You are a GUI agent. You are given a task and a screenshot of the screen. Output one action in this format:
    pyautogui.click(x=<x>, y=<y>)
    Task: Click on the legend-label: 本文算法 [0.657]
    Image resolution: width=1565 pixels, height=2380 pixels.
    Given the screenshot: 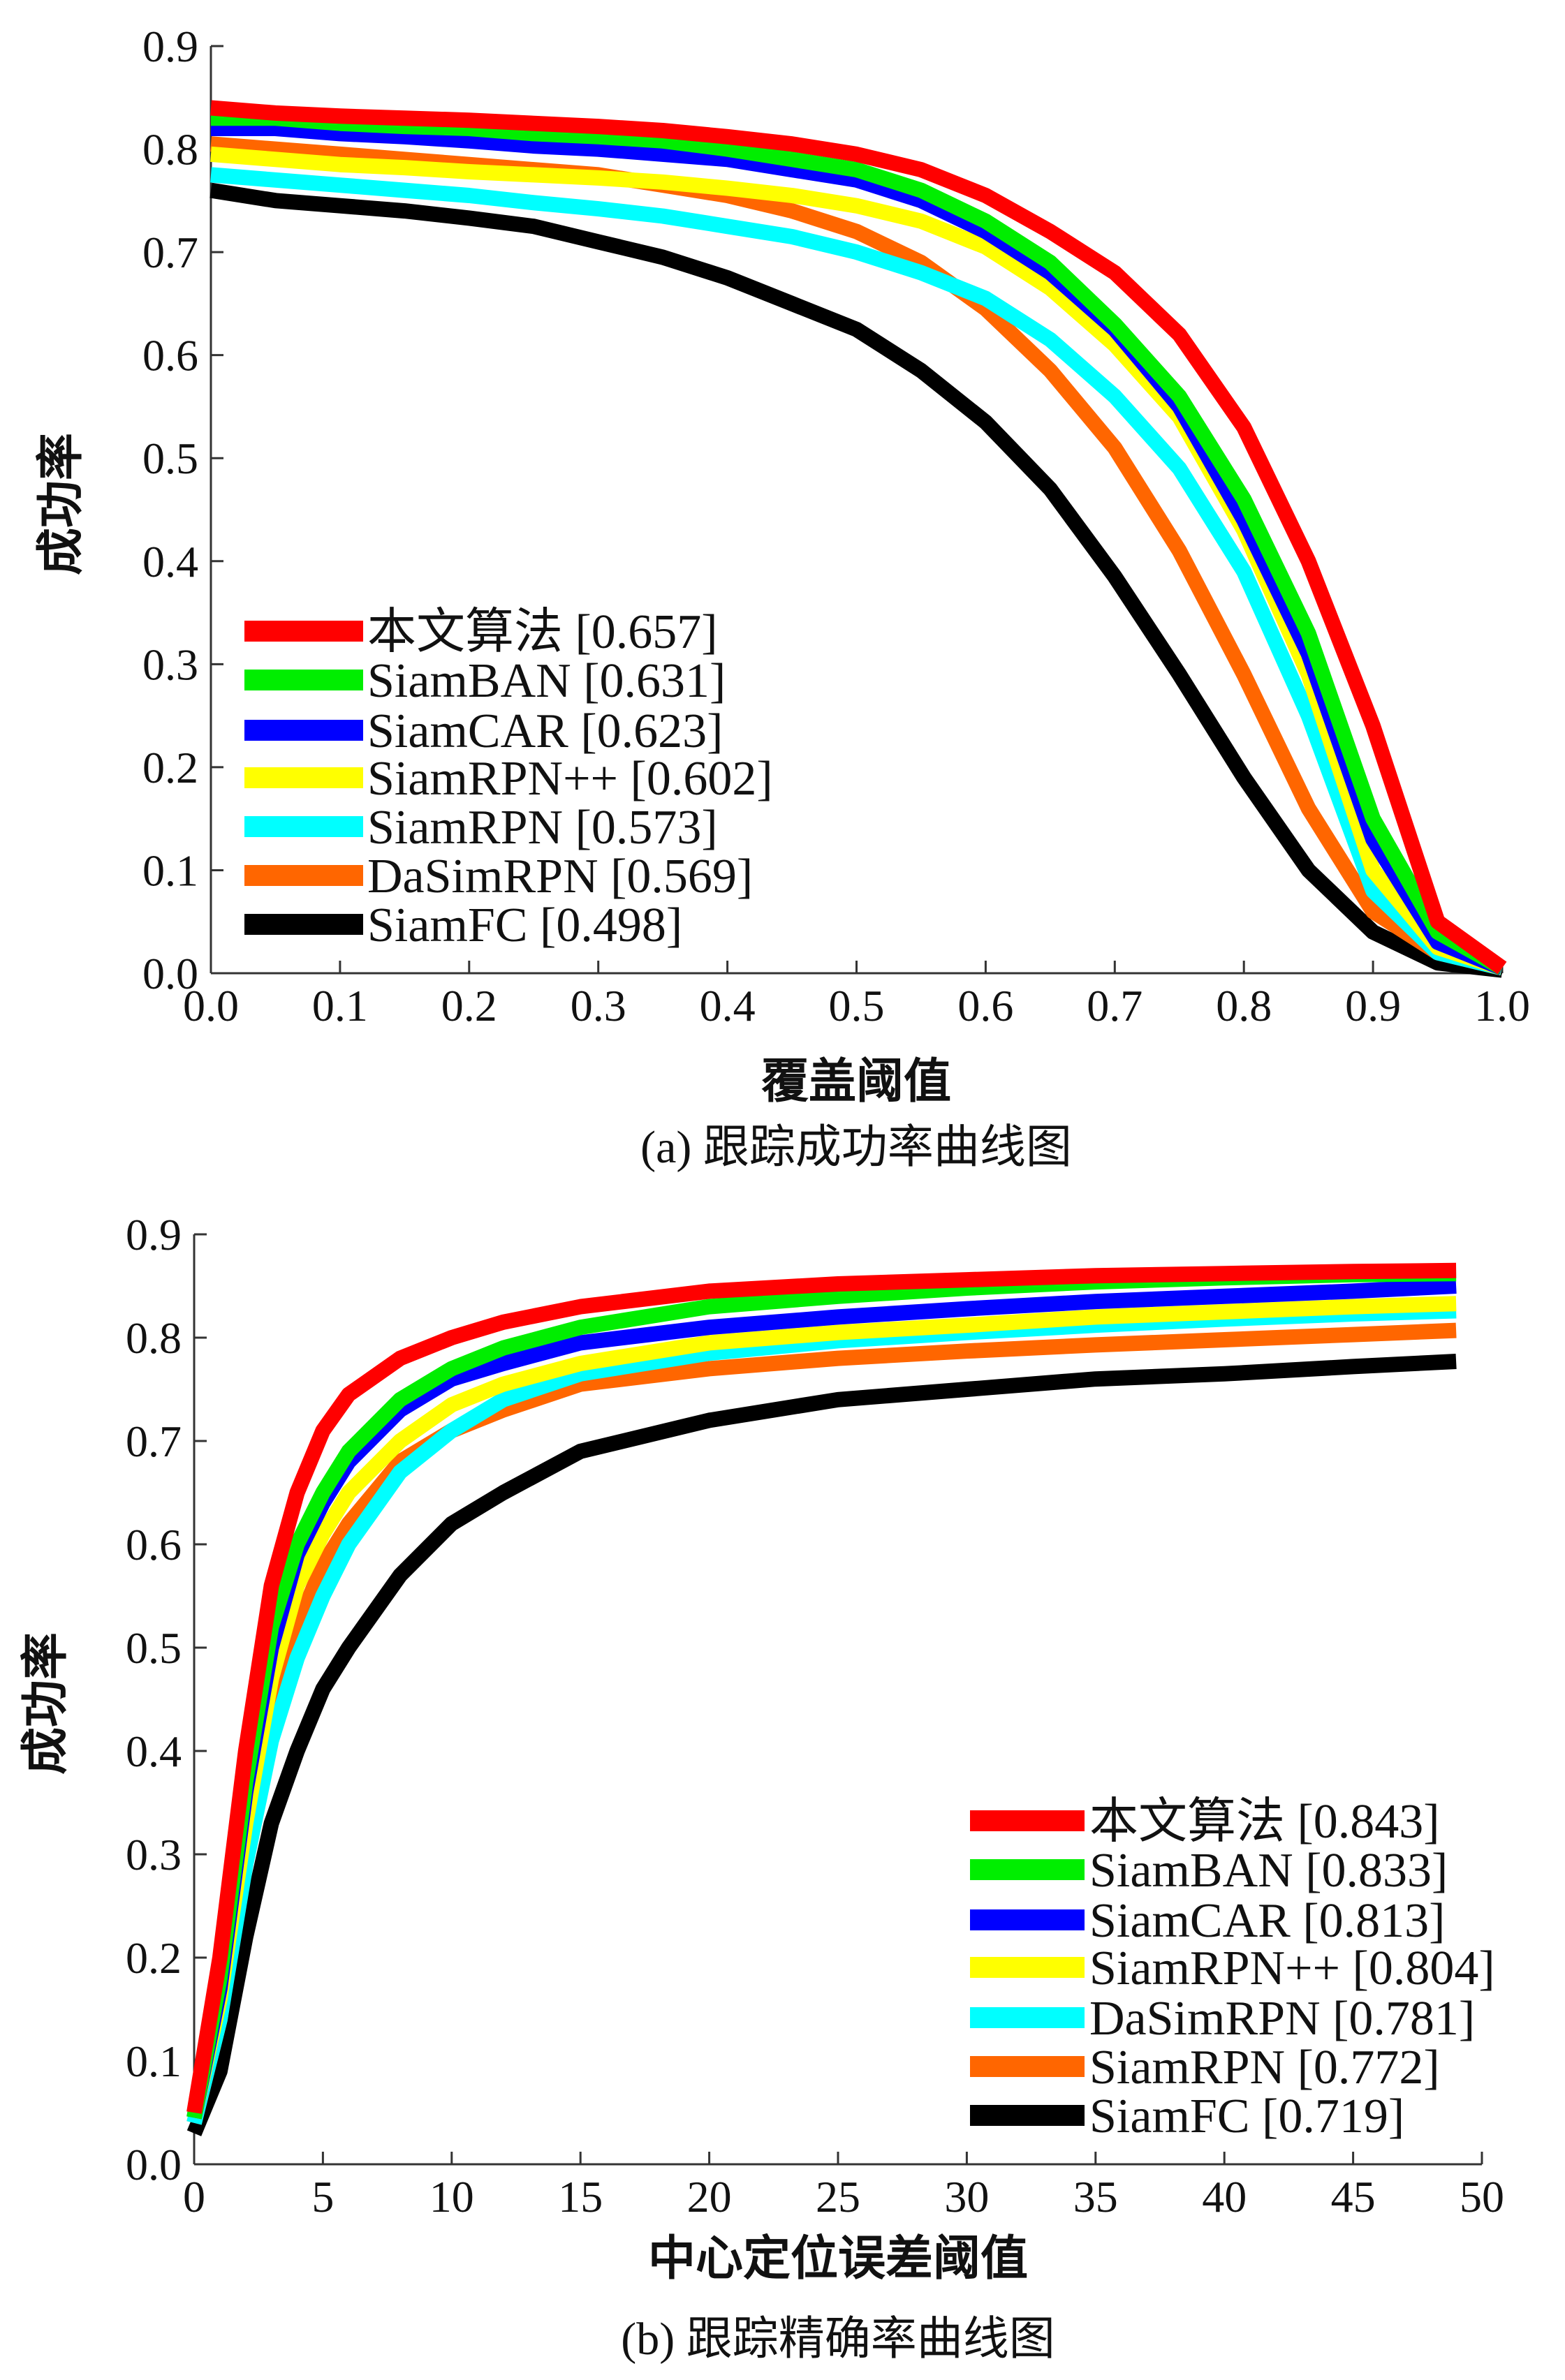 What is the action you would take?
    pyautogui.click(x=542, y=632)
    